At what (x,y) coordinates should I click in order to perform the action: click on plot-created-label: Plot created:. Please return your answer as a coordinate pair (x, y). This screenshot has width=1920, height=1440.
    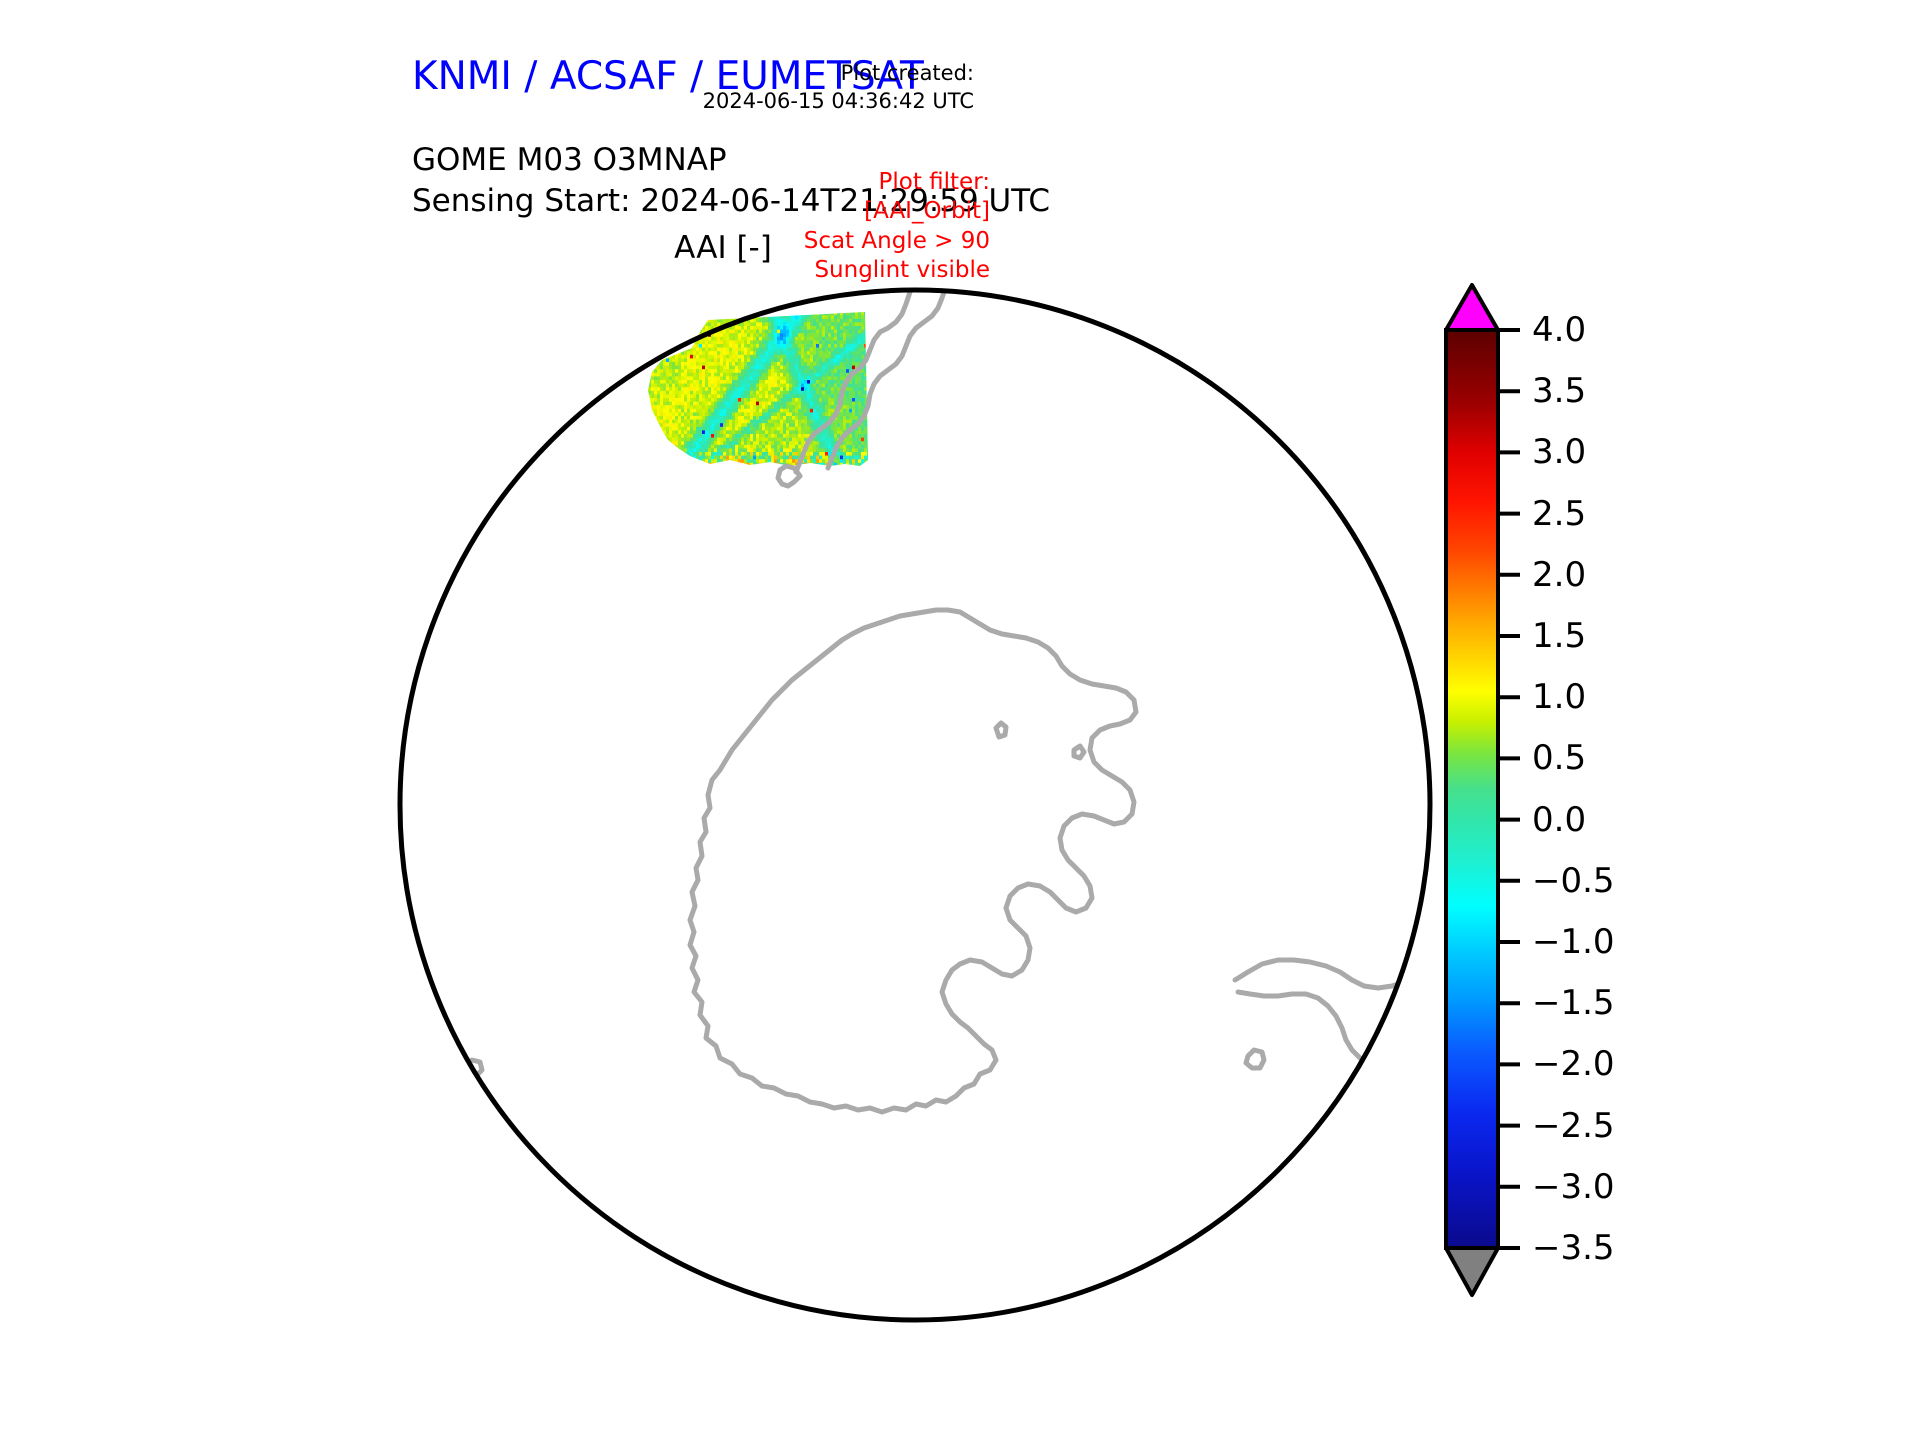
    Looking at the image, I should click on (907, 73).